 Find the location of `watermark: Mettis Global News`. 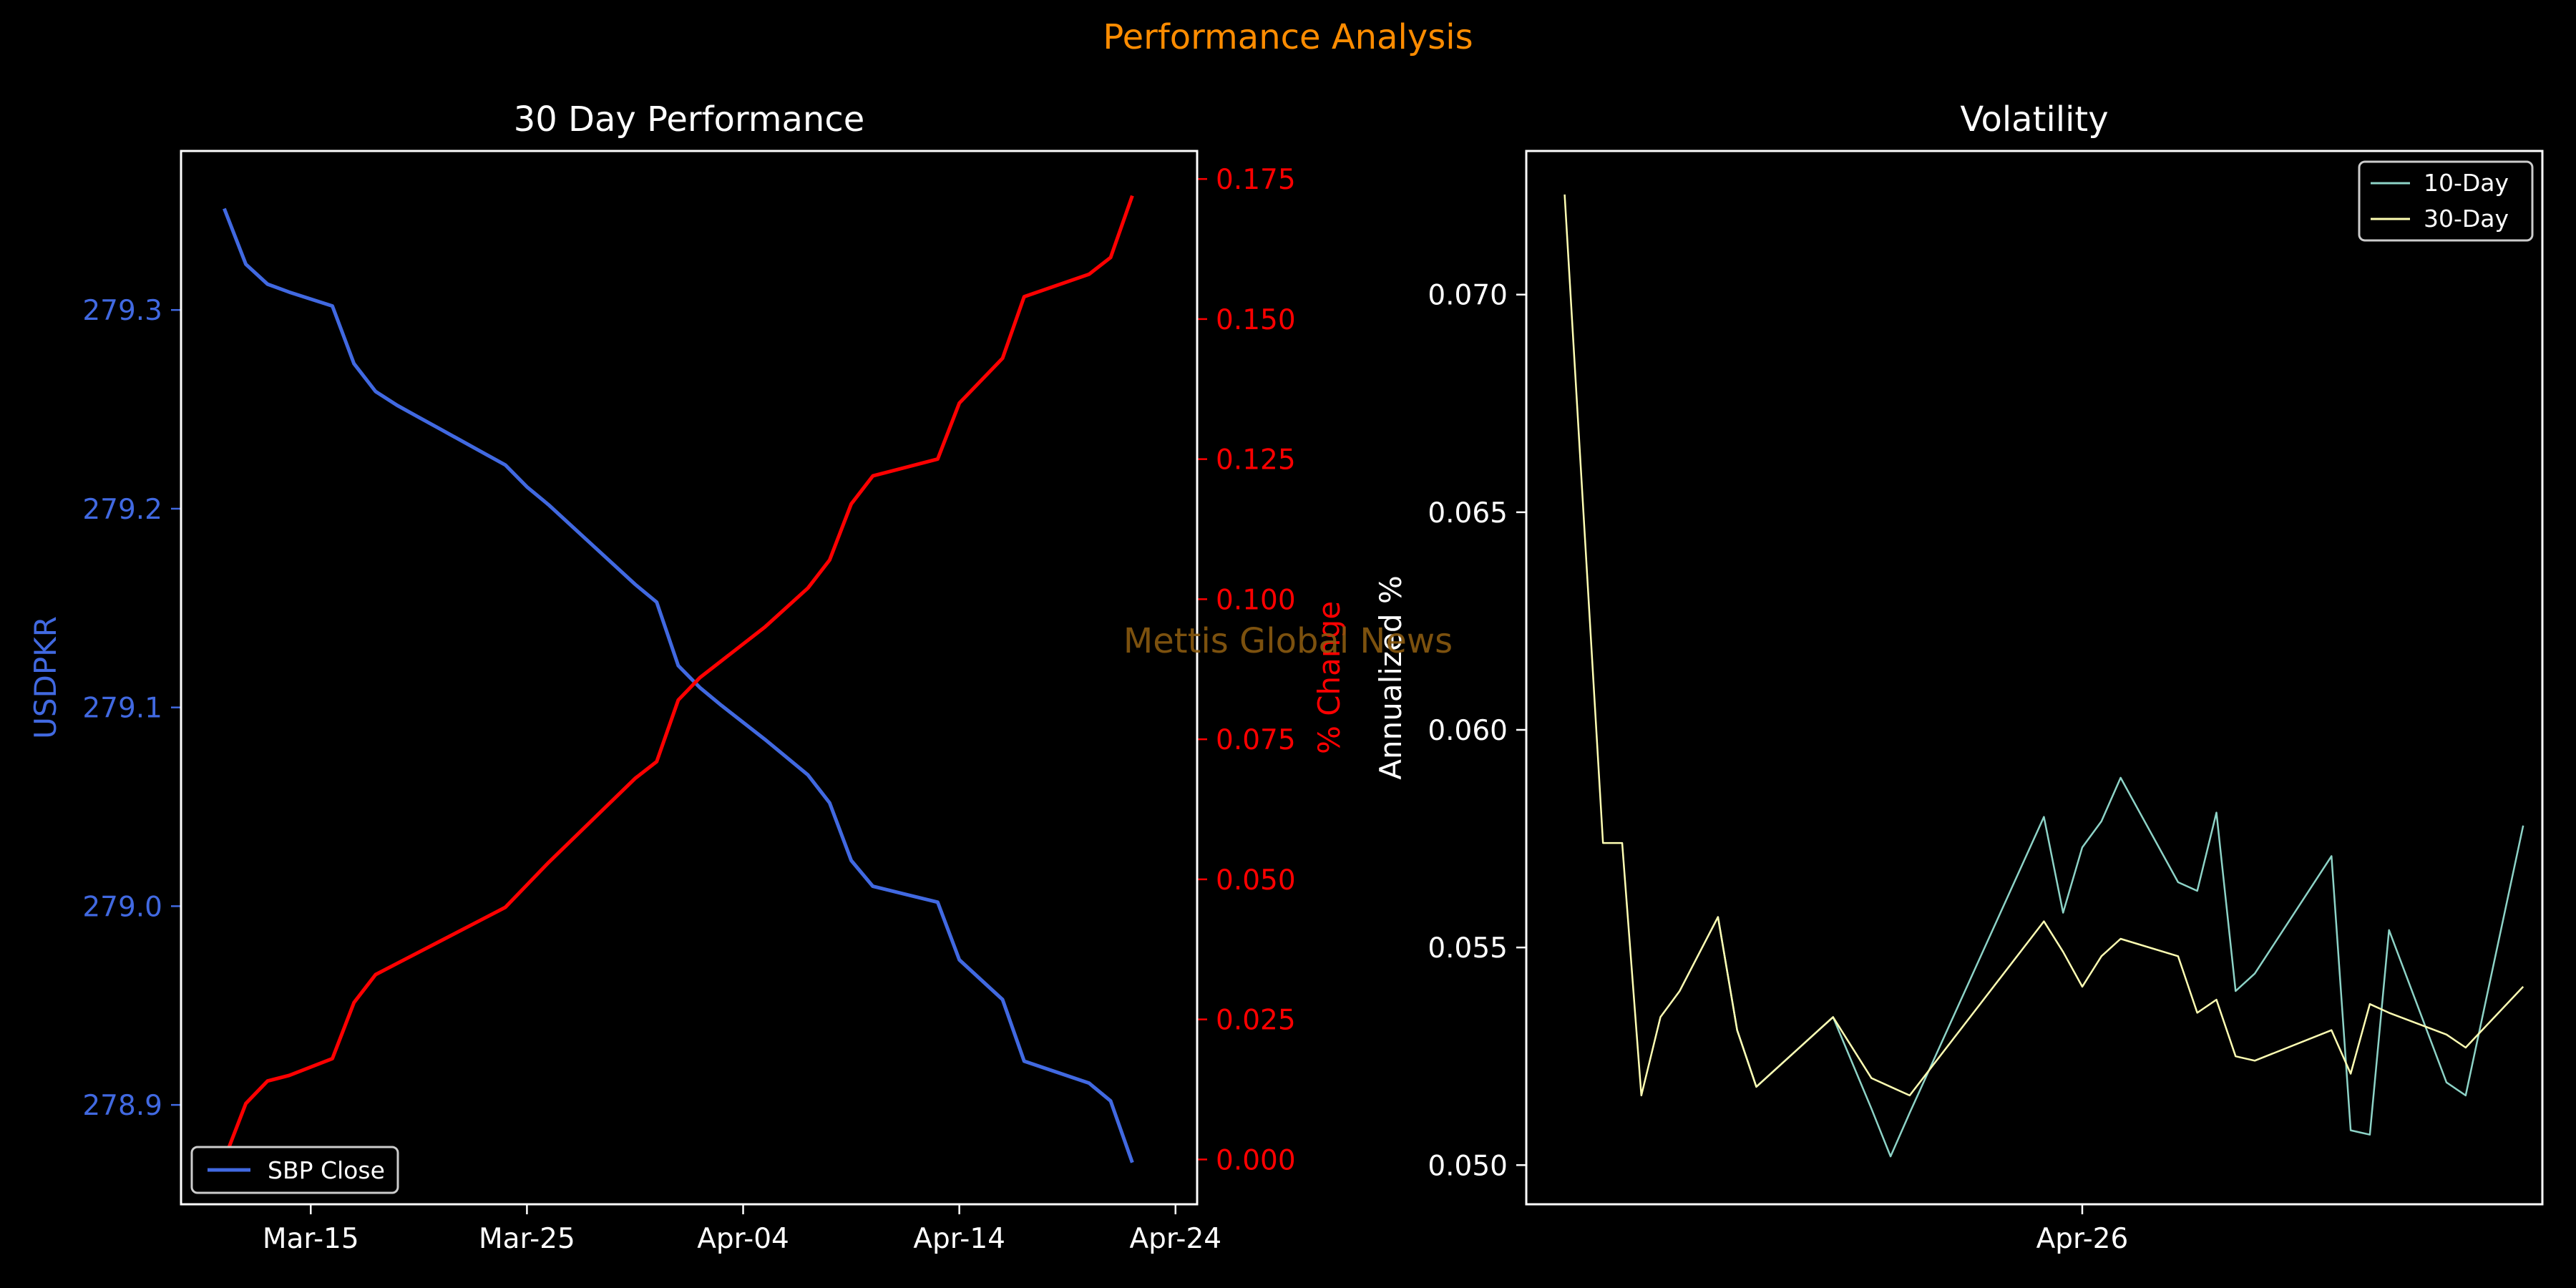

watermark: Mettis Global News is located at coordinates (1288, 641).